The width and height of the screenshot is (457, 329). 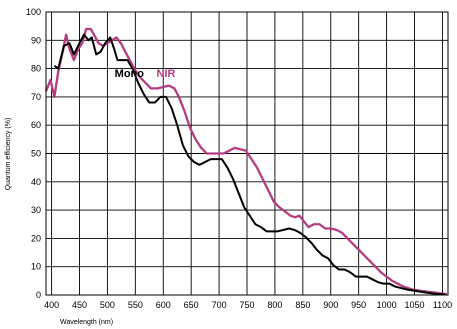 What do you see at coordinates (51, 305) in the screenshot?
I see `x-tick-label: 400` at bounding box center [51, 305].